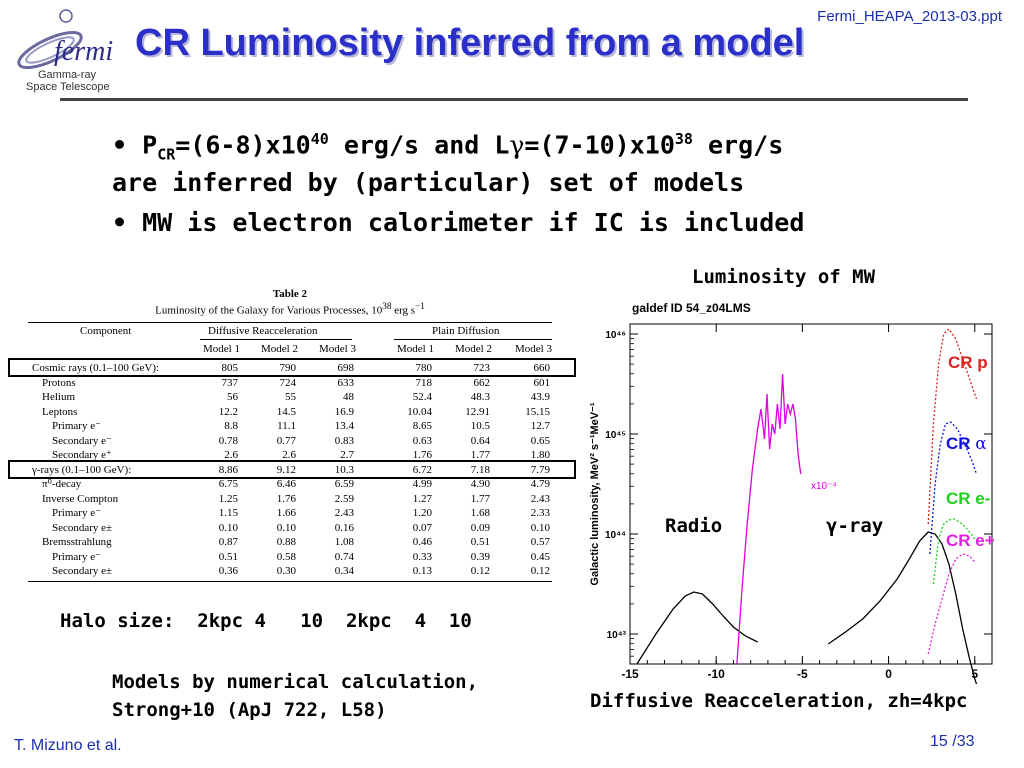 The image size is (1024, 768). I want to click on table-row-name: Leptons, so click(60, 411).